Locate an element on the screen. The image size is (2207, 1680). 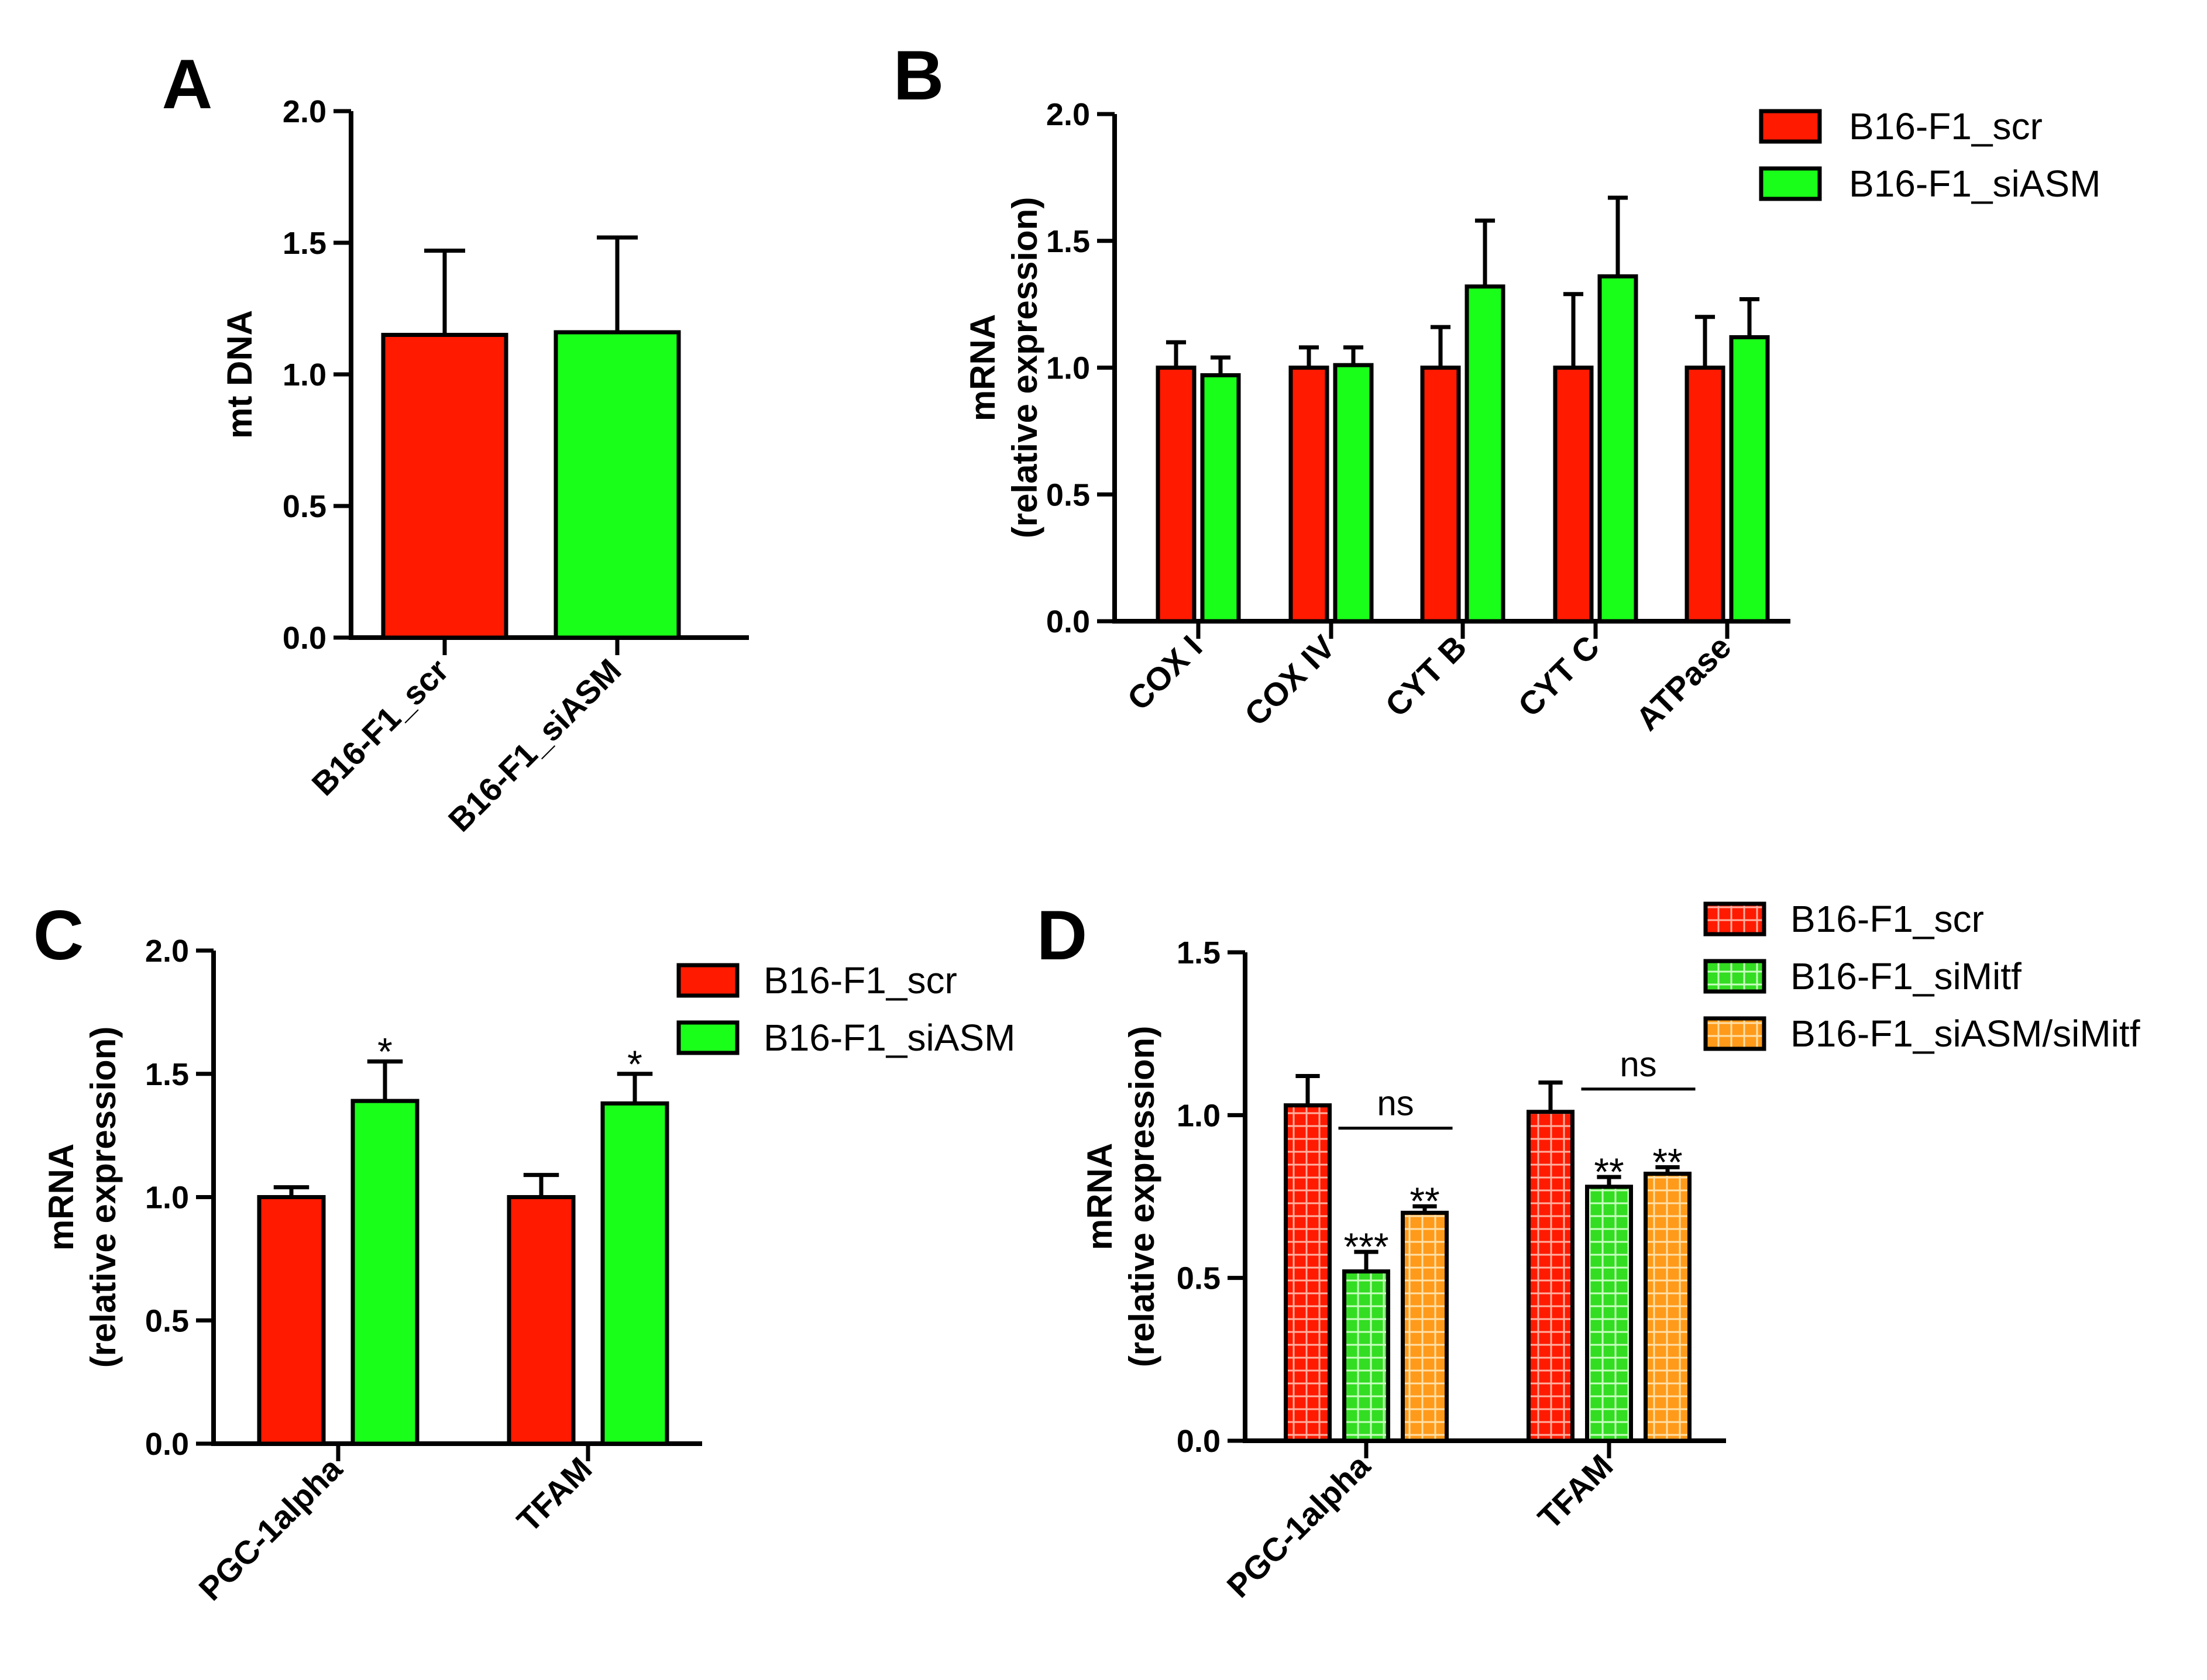
x-tick-label: CYT B is located at coordinates (1425, 676).